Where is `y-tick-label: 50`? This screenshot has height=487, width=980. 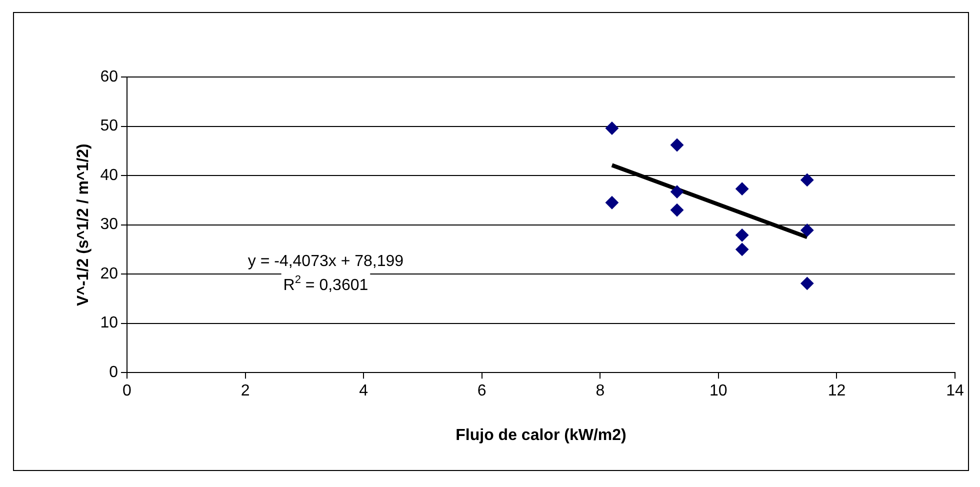
y-tick-label: 50 is located at coordinates (109, 126).